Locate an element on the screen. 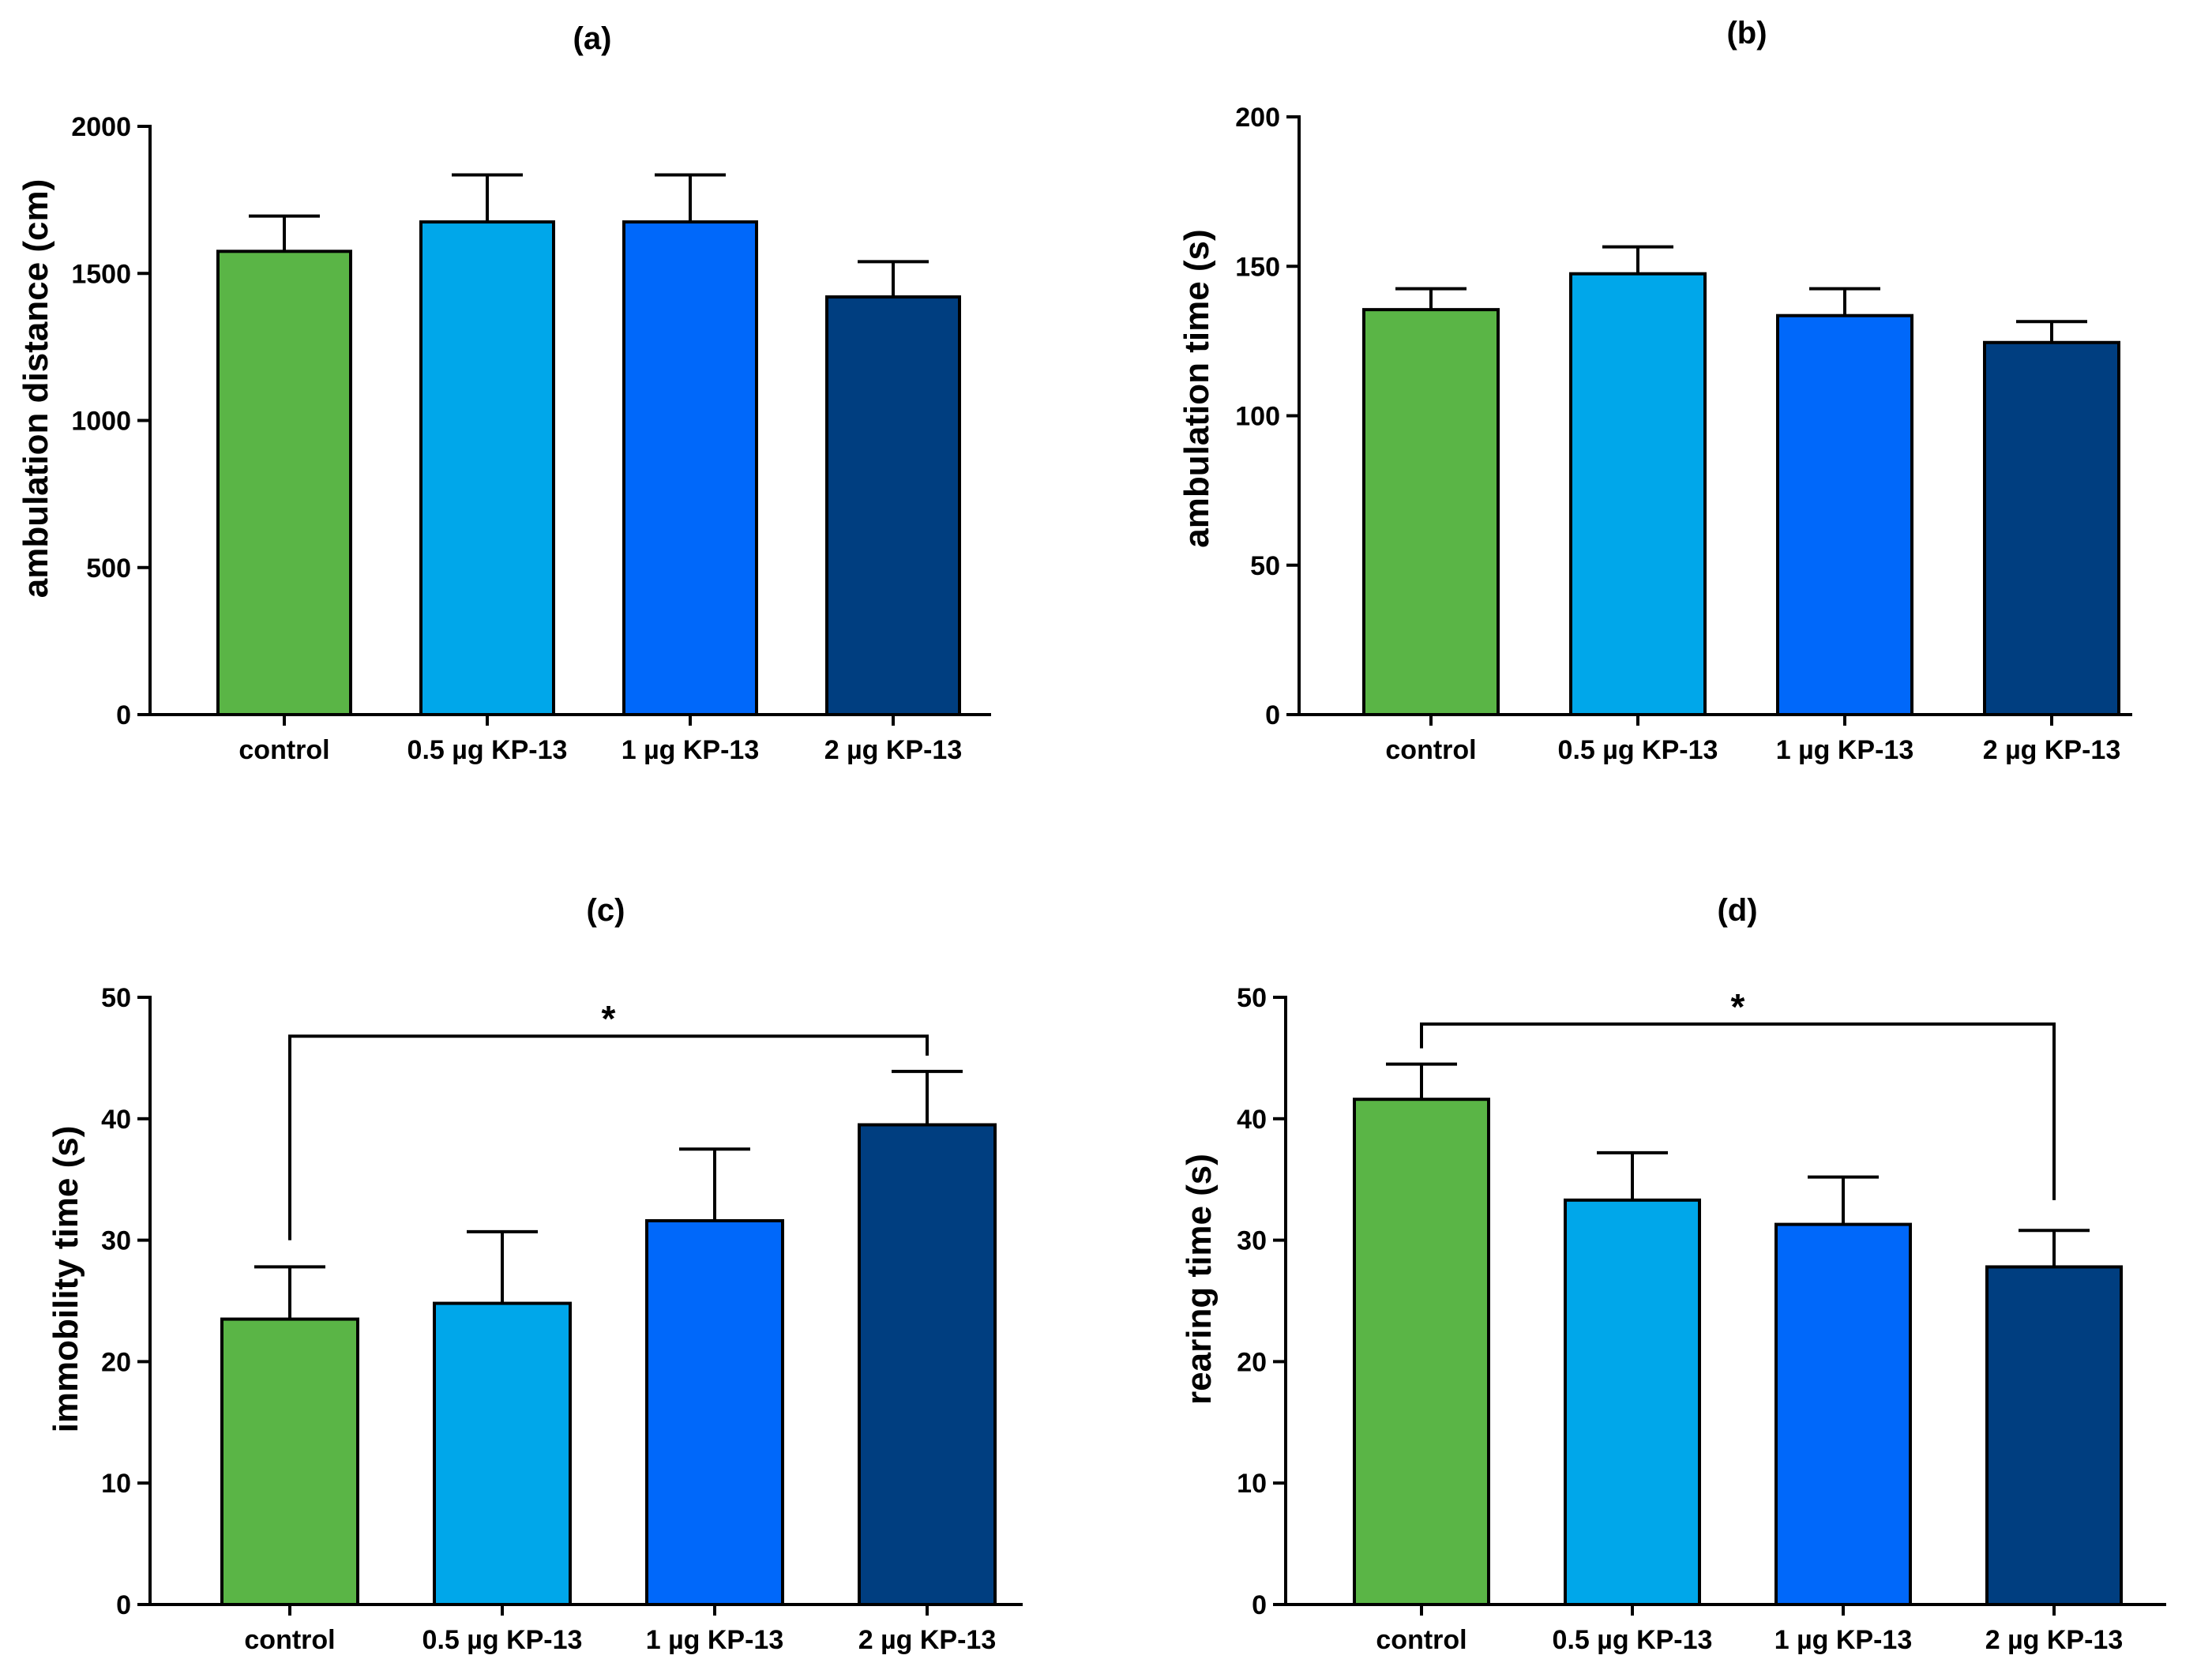 The image size is (2212, 1674). y-tick-label: 1500 is located at coordinates (101, 274).